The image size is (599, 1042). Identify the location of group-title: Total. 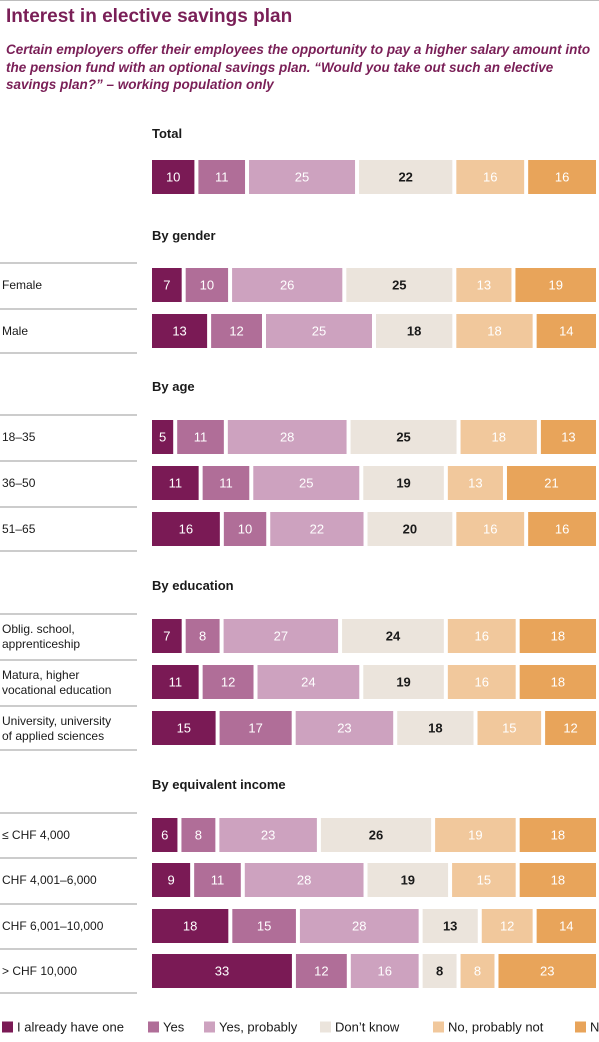
(167, 133).